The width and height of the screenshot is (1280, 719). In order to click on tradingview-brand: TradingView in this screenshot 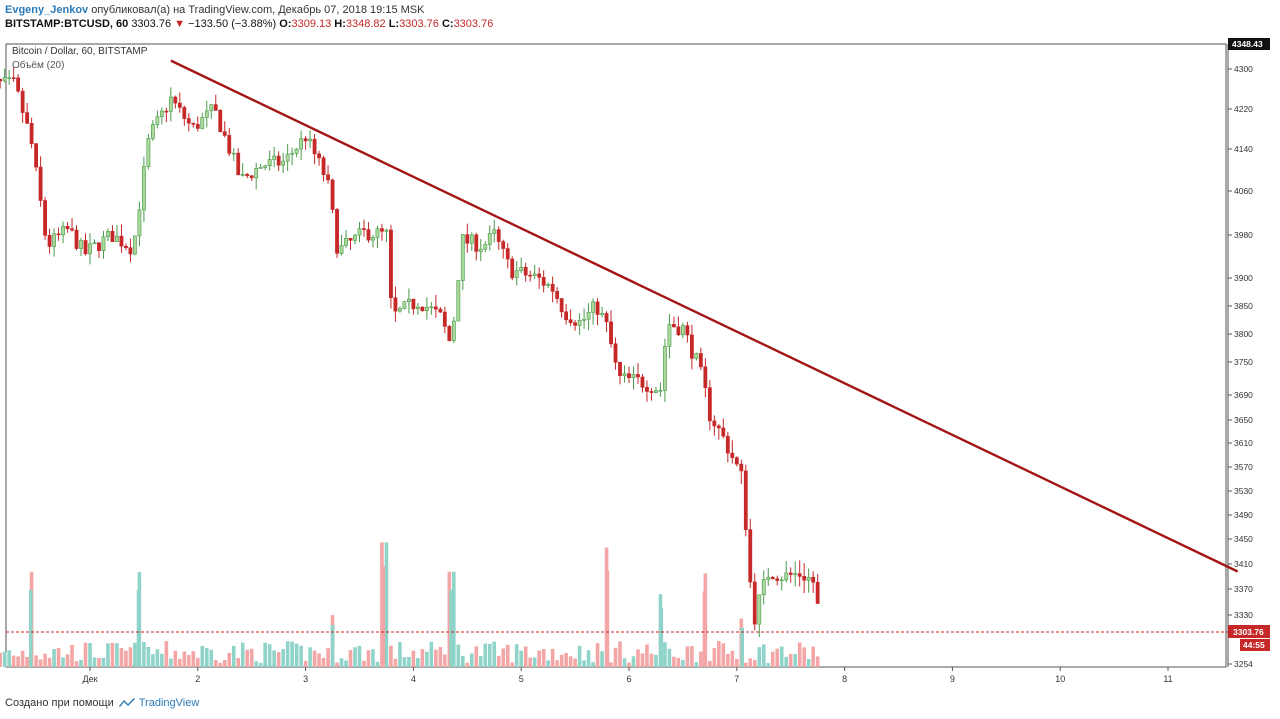, I will do `click(169, 703)`.